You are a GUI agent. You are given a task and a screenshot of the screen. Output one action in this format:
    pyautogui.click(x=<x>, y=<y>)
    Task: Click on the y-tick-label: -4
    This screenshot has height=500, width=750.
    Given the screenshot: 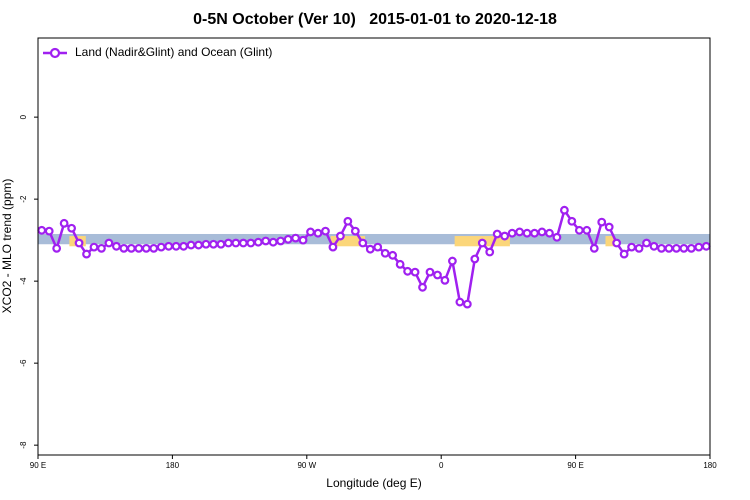 What is the action you would take?
    pyautogui.click(x=23, y=281)
    